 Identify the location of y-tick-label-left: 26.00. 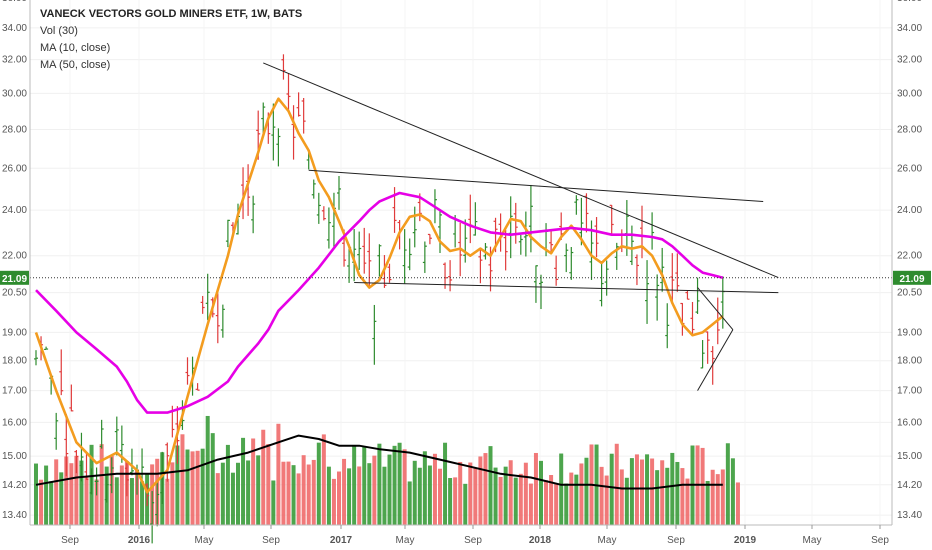
(14, 168).